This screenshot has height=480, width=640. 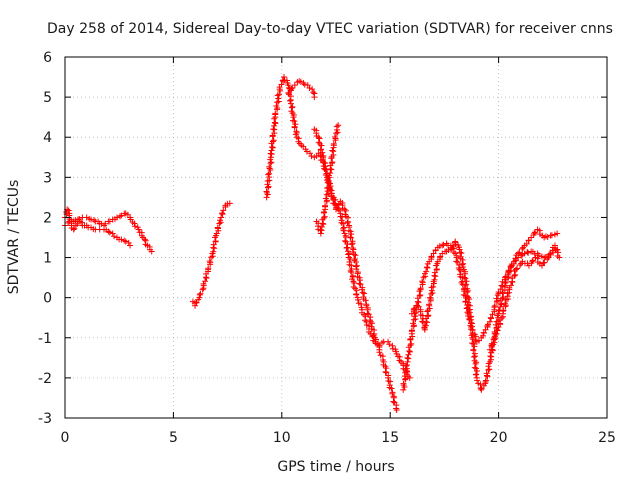 I want to click on series-track-f, so click(x=355, y=269).